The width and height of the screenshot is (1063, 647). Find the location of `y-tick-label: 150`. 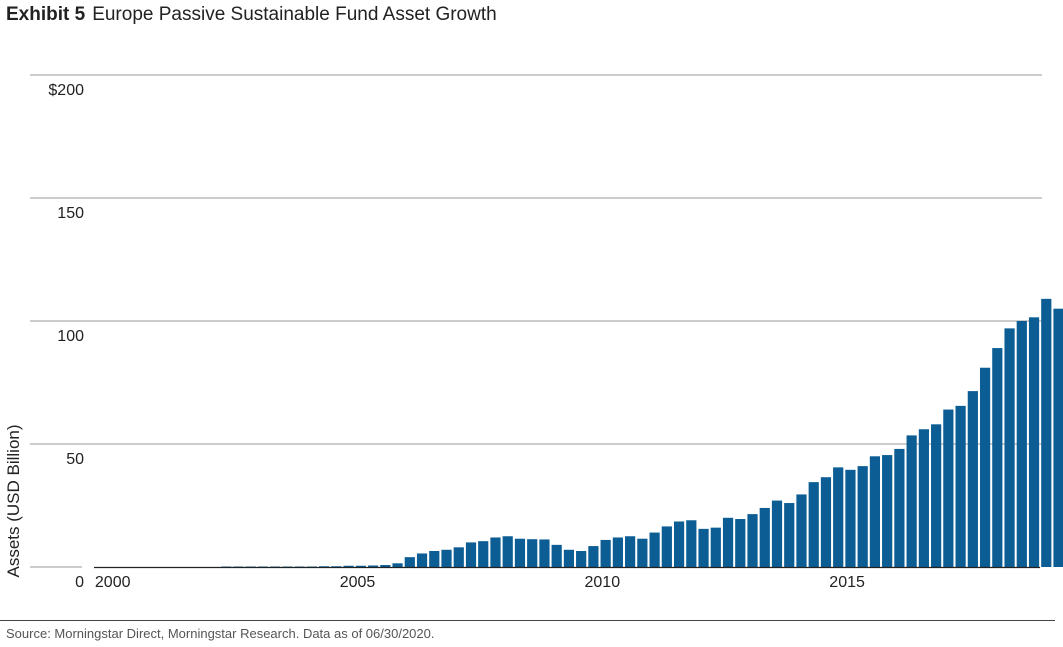

y-tick-label: 150 is located at coordinates (70, 213).